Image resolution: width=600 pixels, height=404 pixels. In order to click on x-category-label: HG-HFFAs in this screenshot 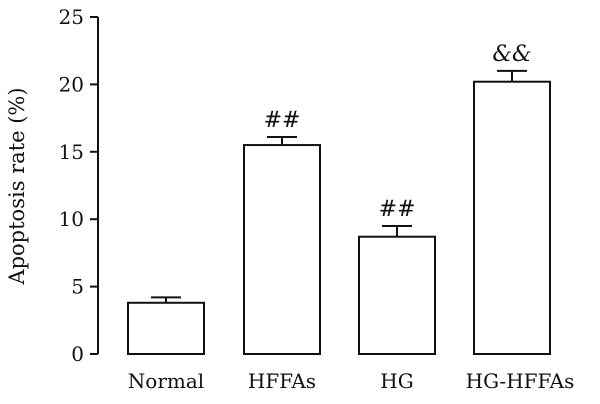, I will do `click(520, 381)`.